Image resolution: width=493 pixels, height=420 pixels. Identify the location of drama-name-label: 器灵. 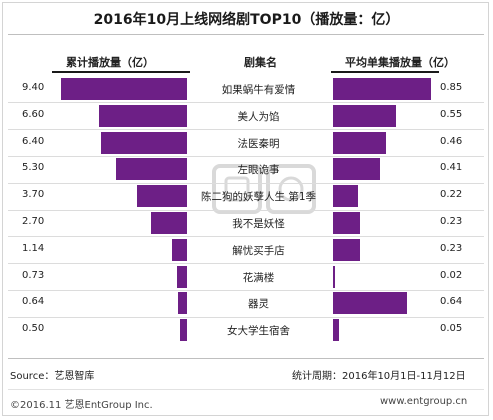
(258, 304).